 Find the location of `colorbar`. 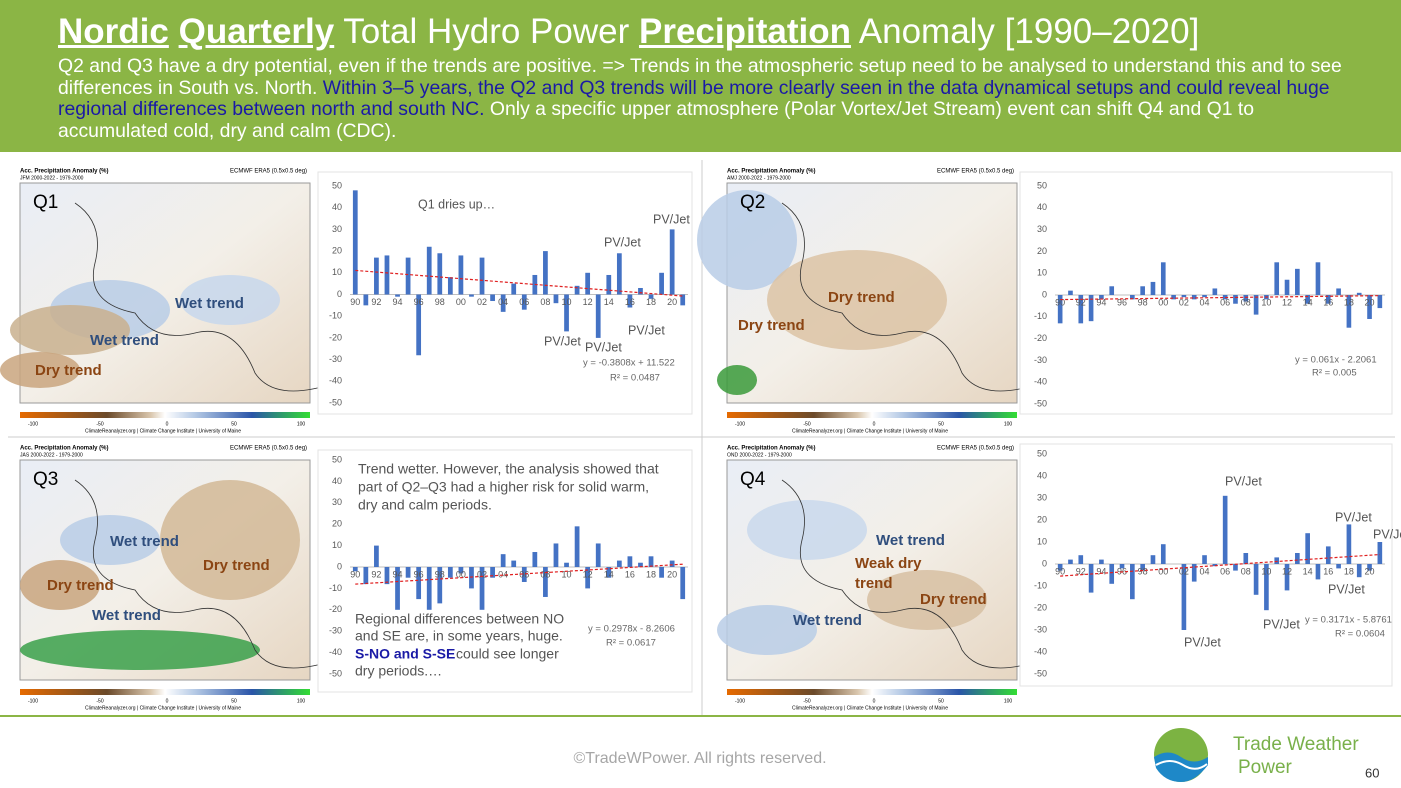

colorbar is located at coordinates (165, 692).